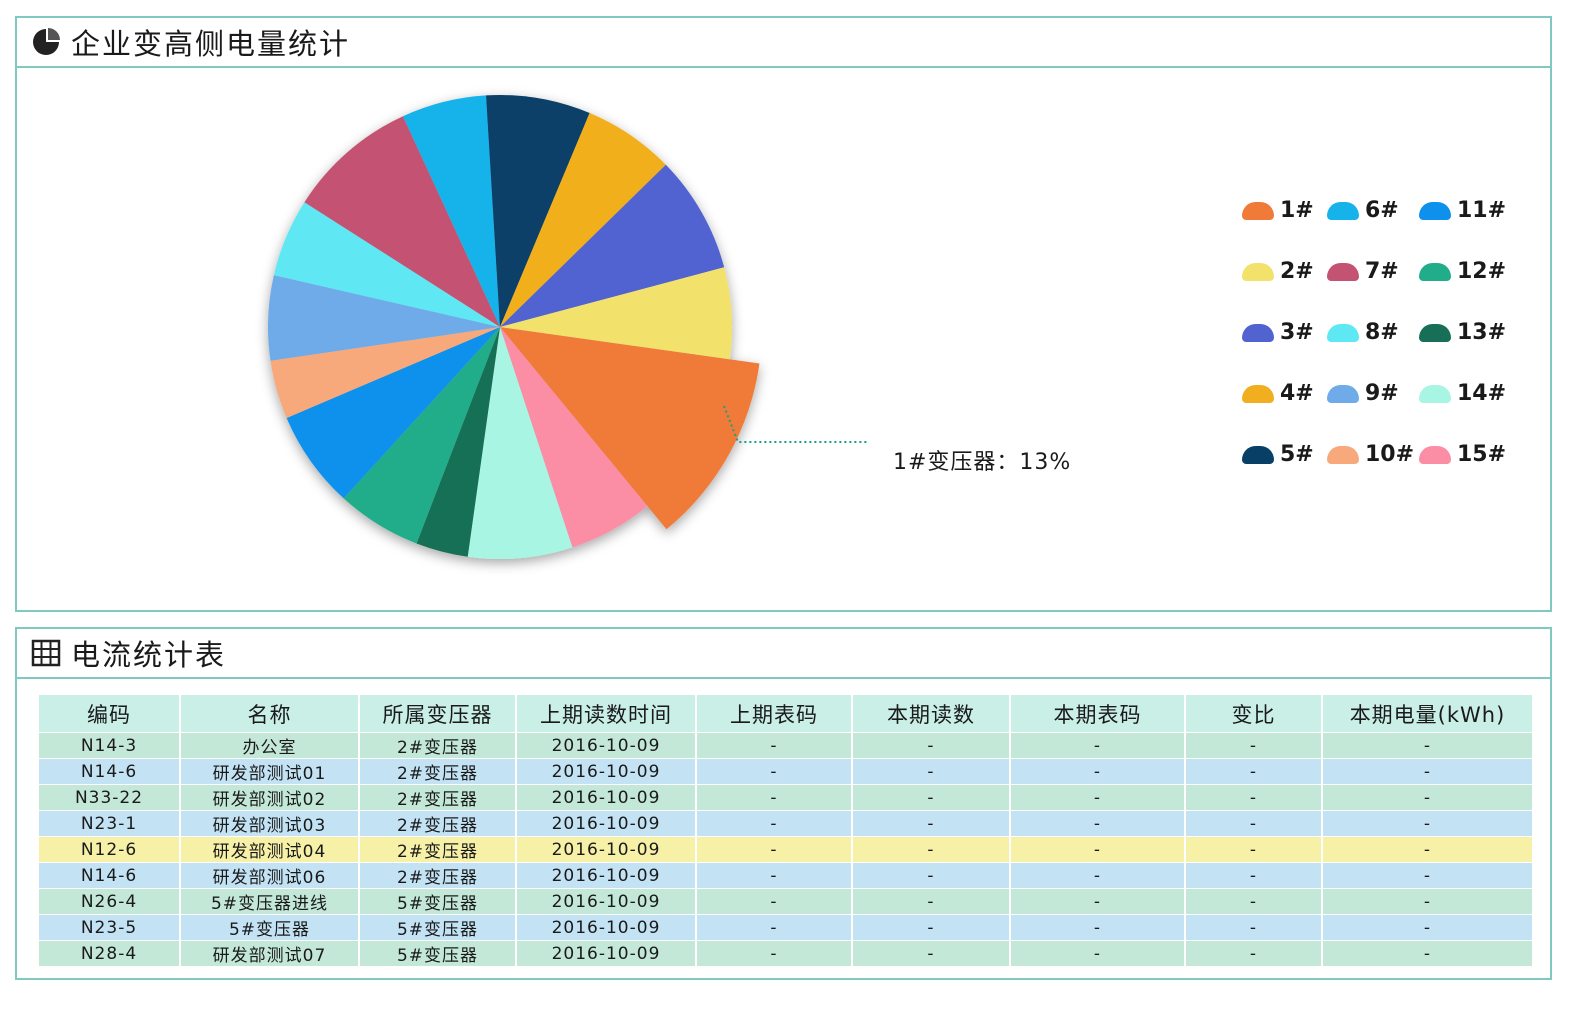 This screenshot has height=1015, width=1593. What do you see at coordinates (1363, 332) in the screenshot?
I see `legend-item-8: 8#` at bounding box center [1363, 332].